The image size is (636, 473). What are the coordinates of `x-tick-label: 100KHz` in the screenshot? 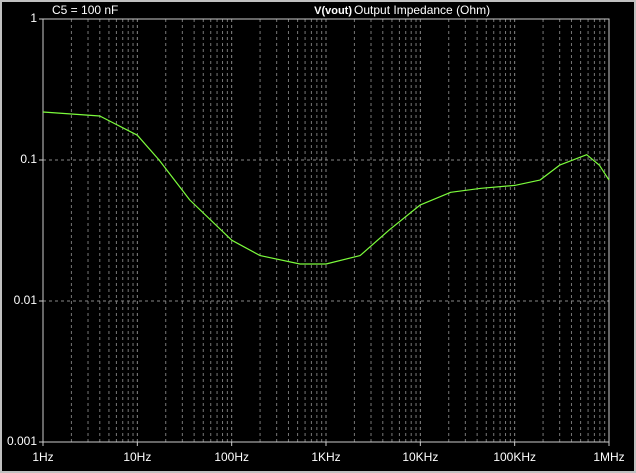 It's located at (514, 457).